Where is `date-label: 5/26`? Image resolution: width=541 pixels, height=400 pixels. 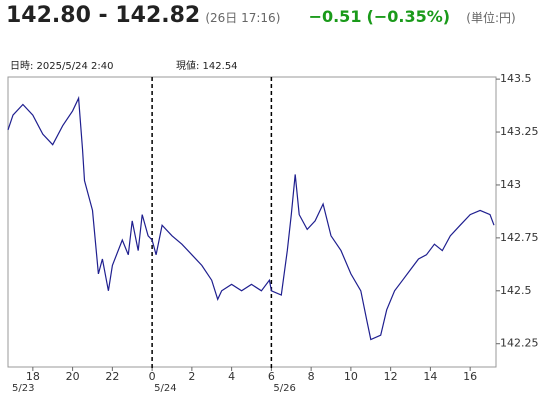 date-label: 5/26 is located at coordinates (284, 388).